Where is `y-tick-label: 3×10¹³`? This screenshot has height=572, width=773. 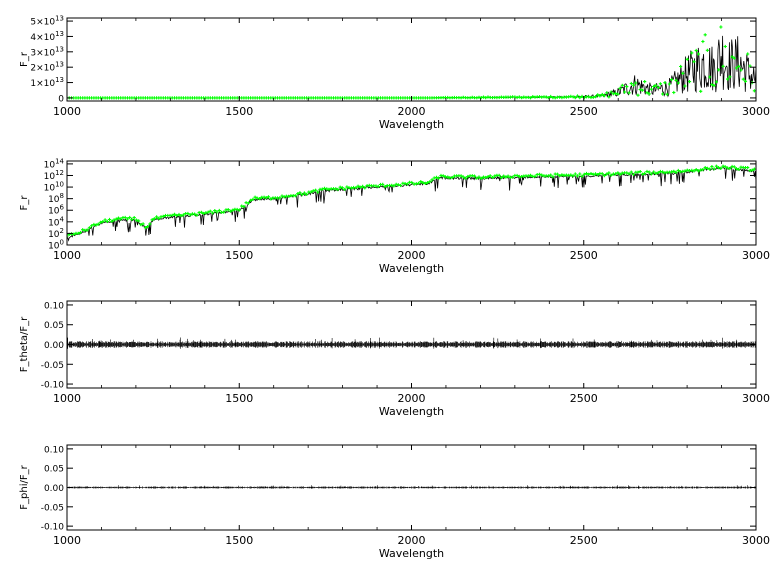 y-tick-label: 3×10¹³ is located at coordinates (47, 51).